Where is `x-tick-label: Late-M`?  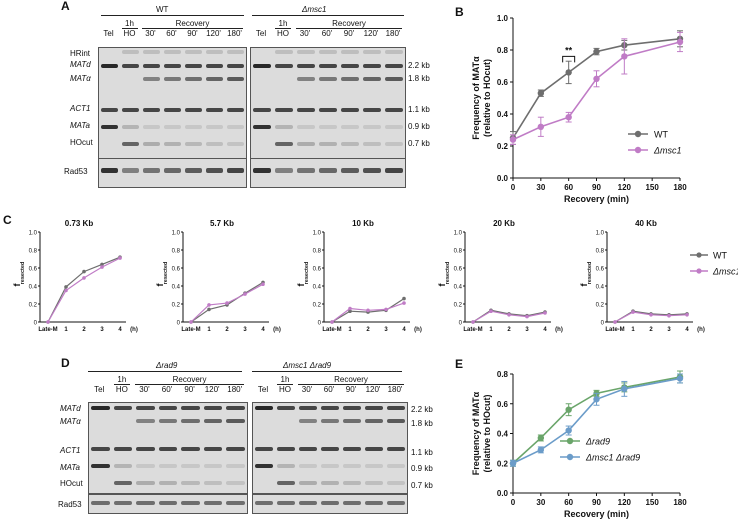 x-tick-label: Late-M is located at coordinates (472, 330).